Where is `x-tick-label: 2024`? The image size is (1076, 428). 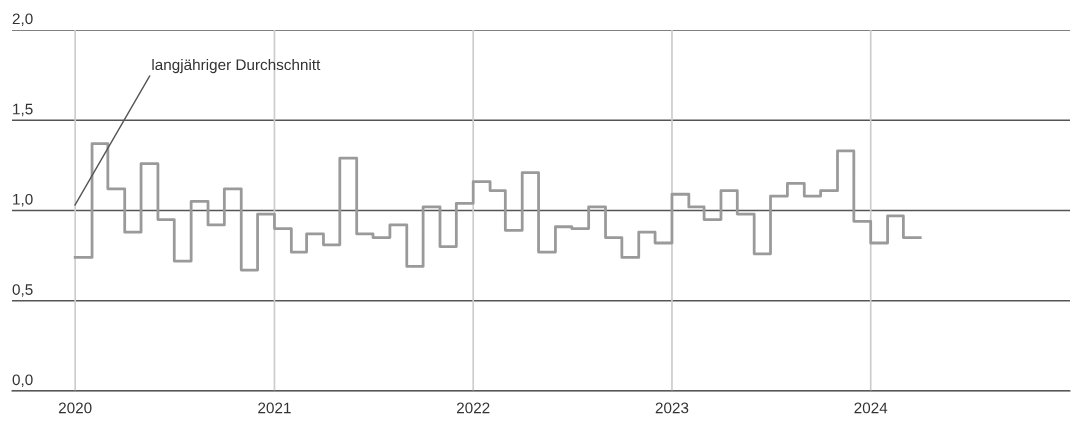
x-tick-label: 2024 is located at coordinates (871, 408).